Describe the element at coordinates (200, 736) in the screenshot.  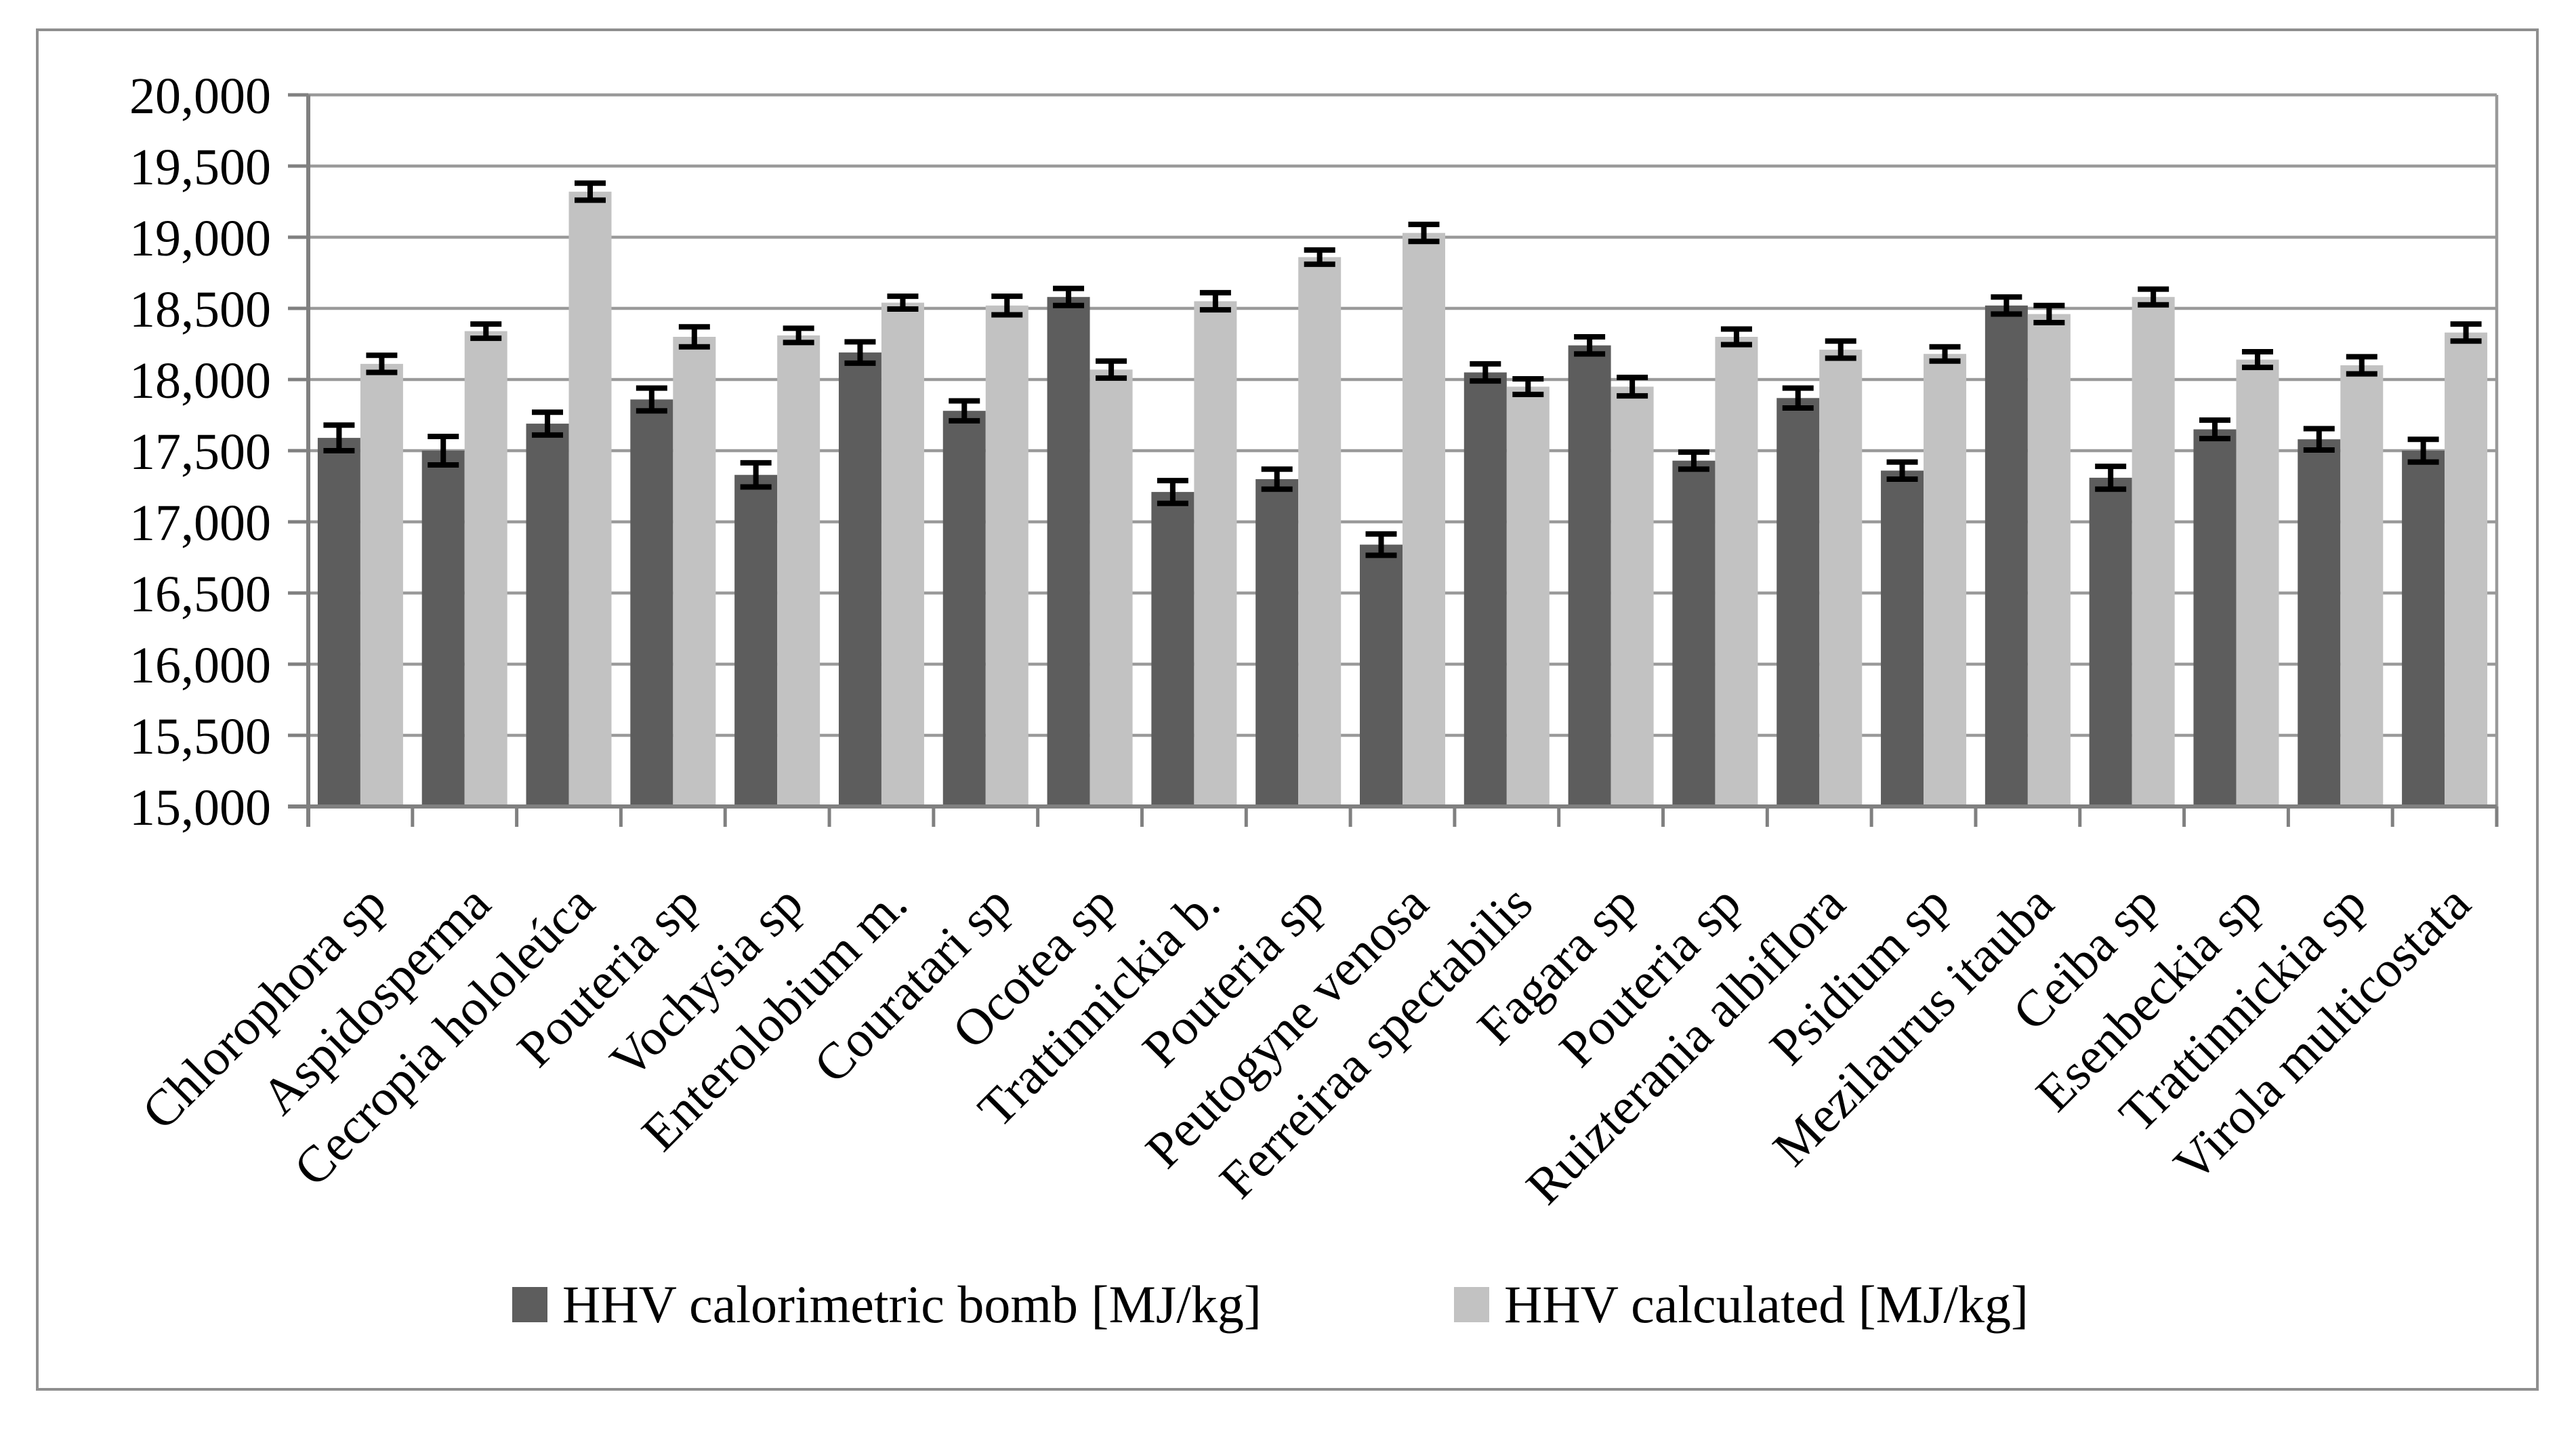
I see `y-tick-label-15500: 15,500` at that location.